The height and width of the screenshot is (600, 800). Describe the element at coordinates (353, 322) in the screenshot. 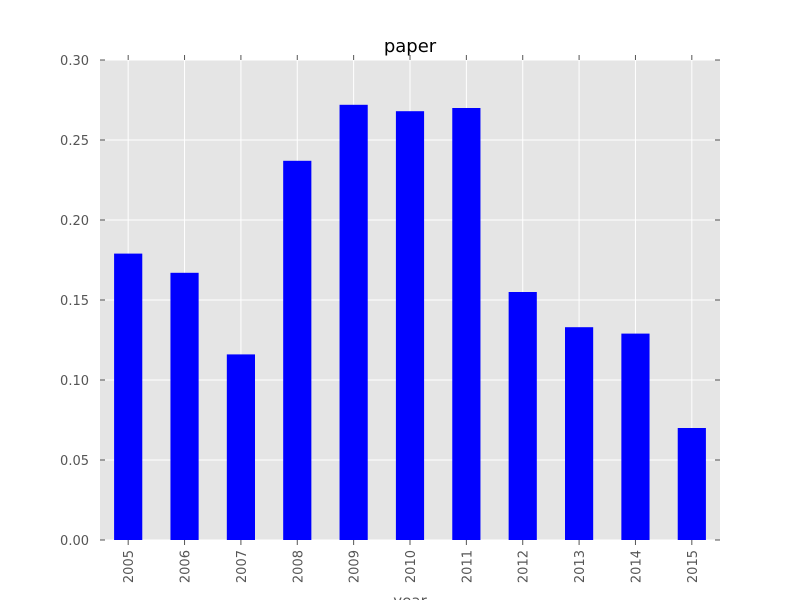

I see `bar-2009` at that location.